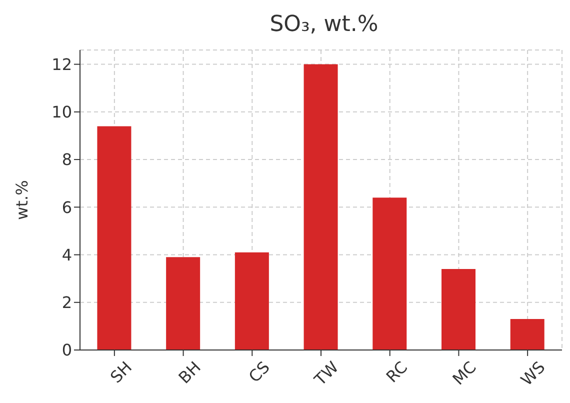  What do you see at coordinates (397, 372) in the screenshot?
I see `x-tick-label: RC` at bounding box center [397, 372].